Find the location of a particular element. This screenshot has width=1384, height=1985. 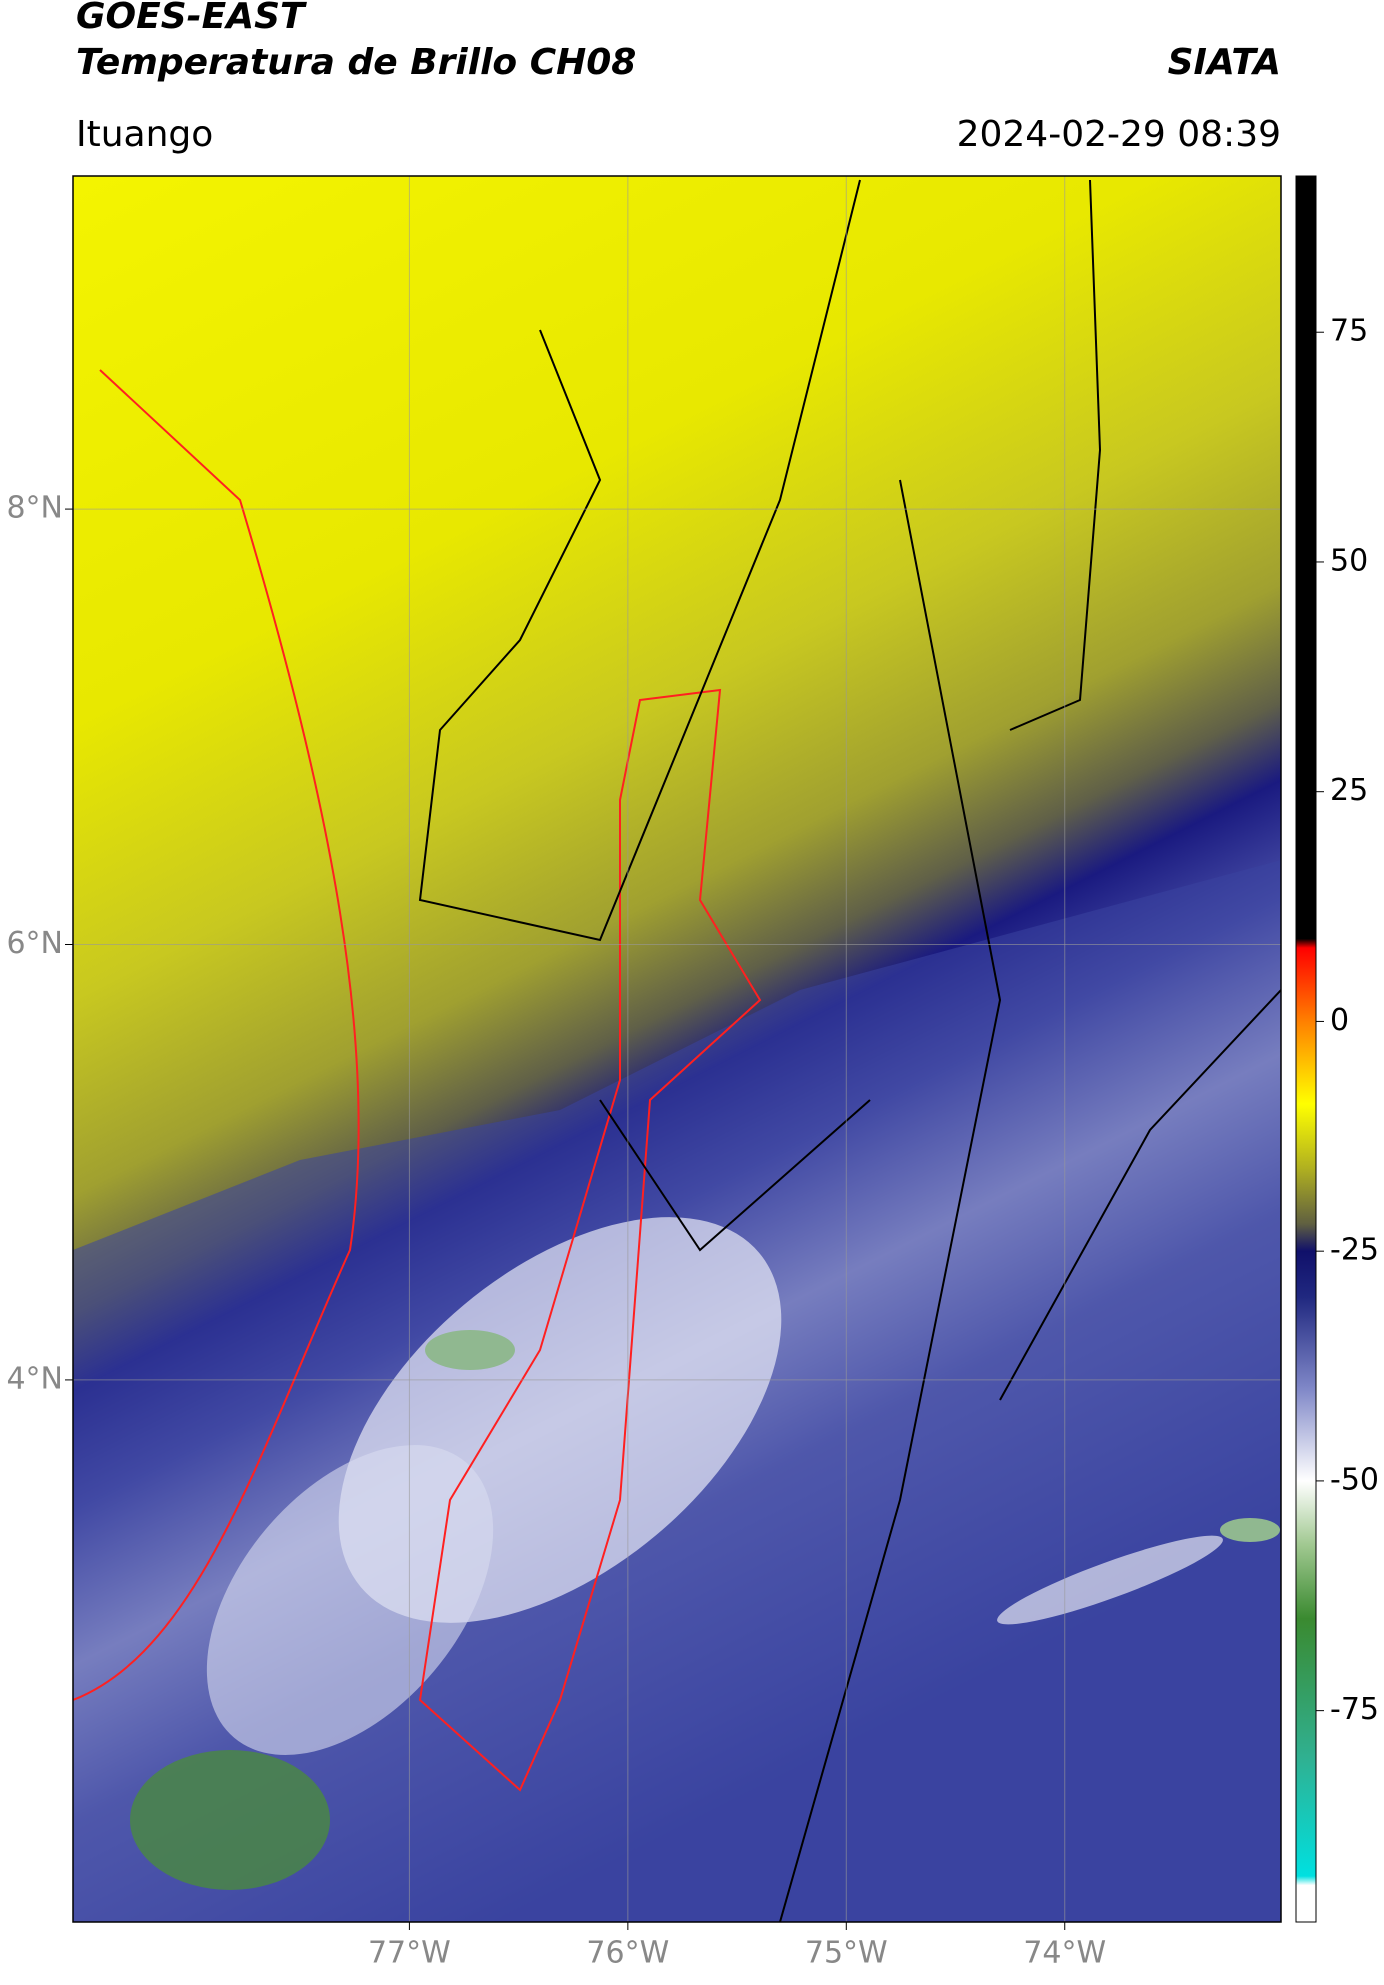

satellite: GOES-EAST is located at coordinates (191, 18).